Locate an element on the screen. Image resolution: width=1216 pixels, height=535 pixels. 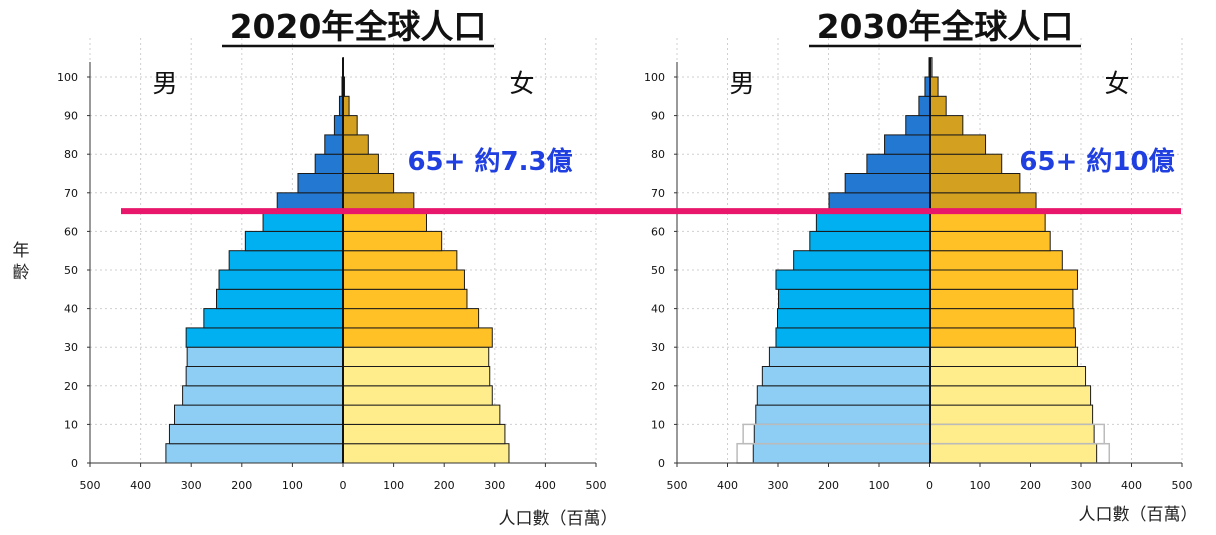
y-tick-label: 60 is located at coordinates (658, 231).